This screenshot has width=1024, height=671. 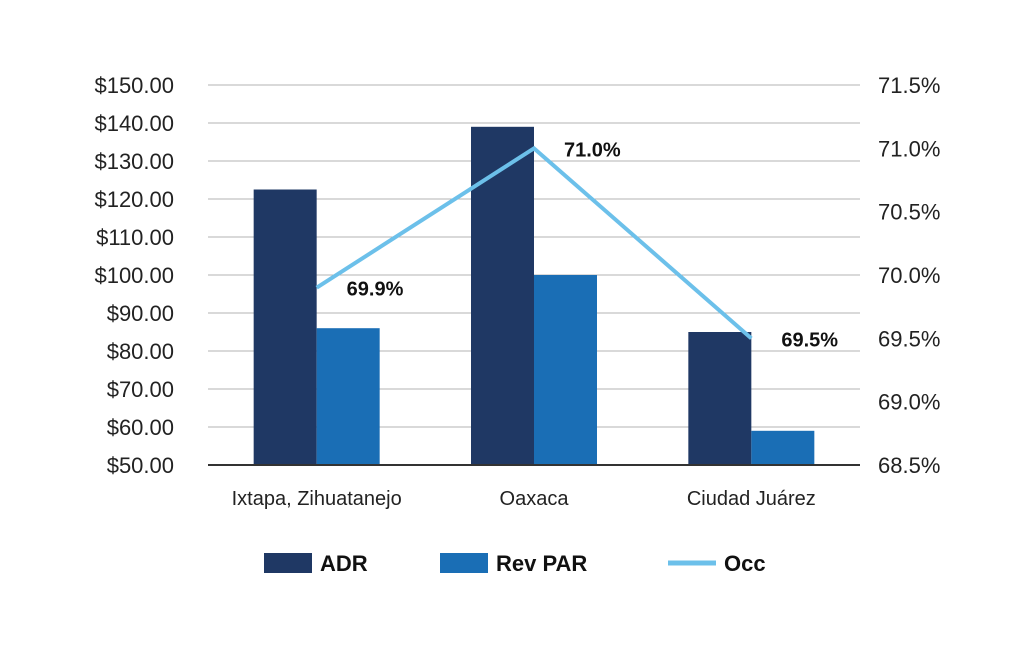 I want to click on left-axis-tick-label: $120.00, so click(x=134, y=199).